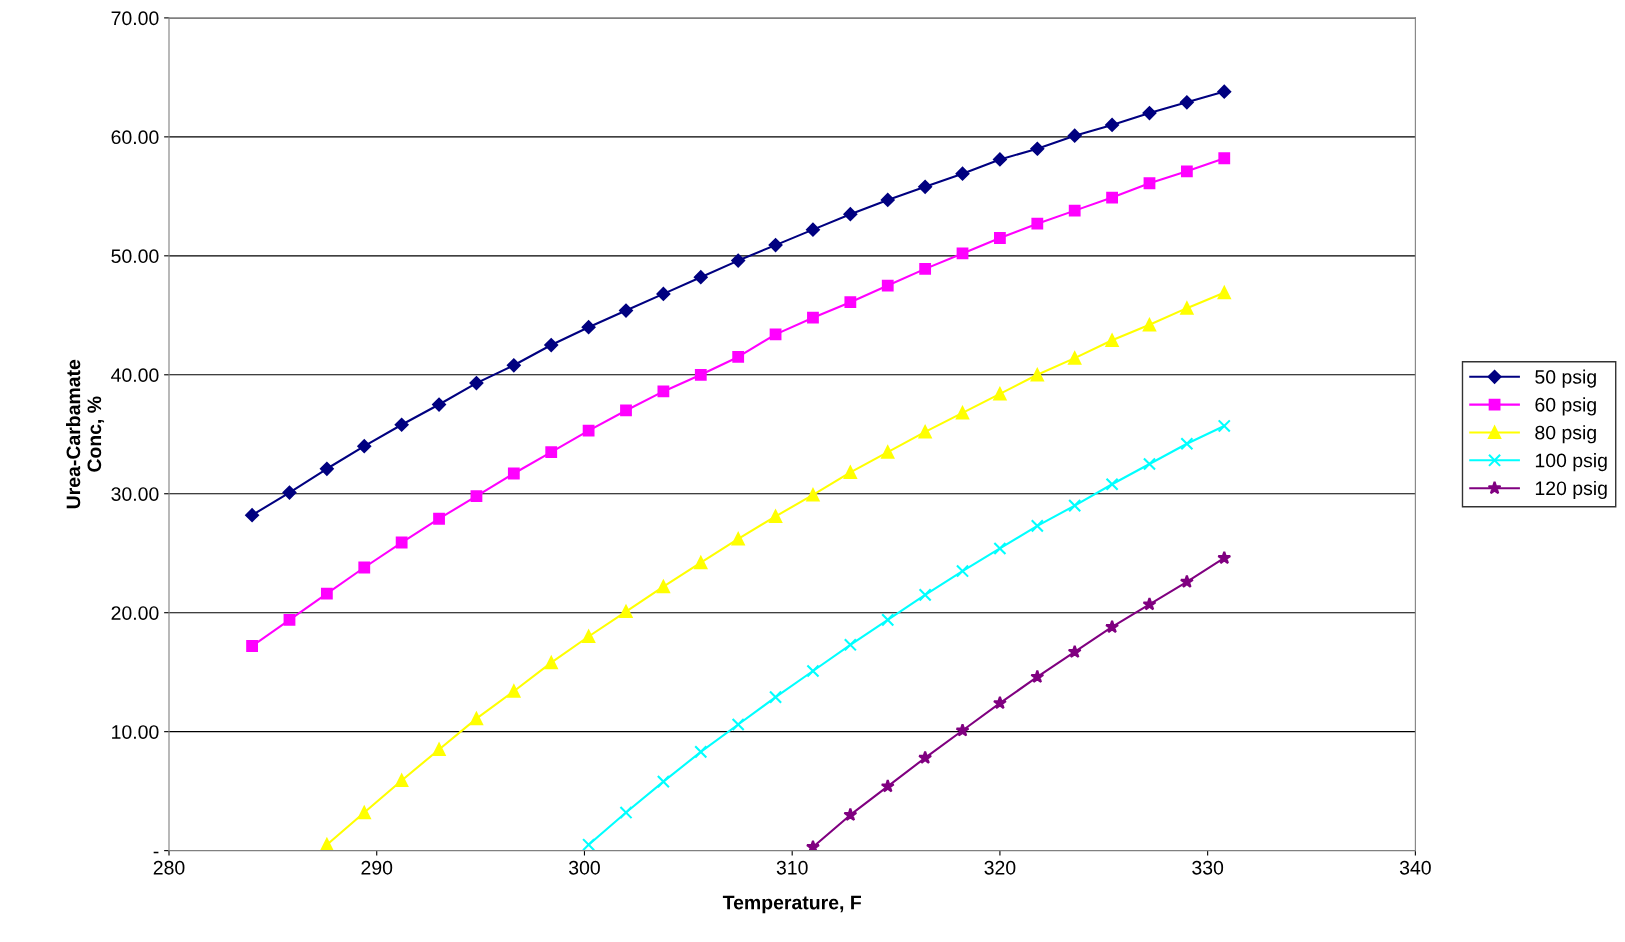 The height and width of the screenshot is (942, 1625). Describe the element at coordinates (1000, 867) in the screenshot. I see `x-tick-label: 320` at that location.